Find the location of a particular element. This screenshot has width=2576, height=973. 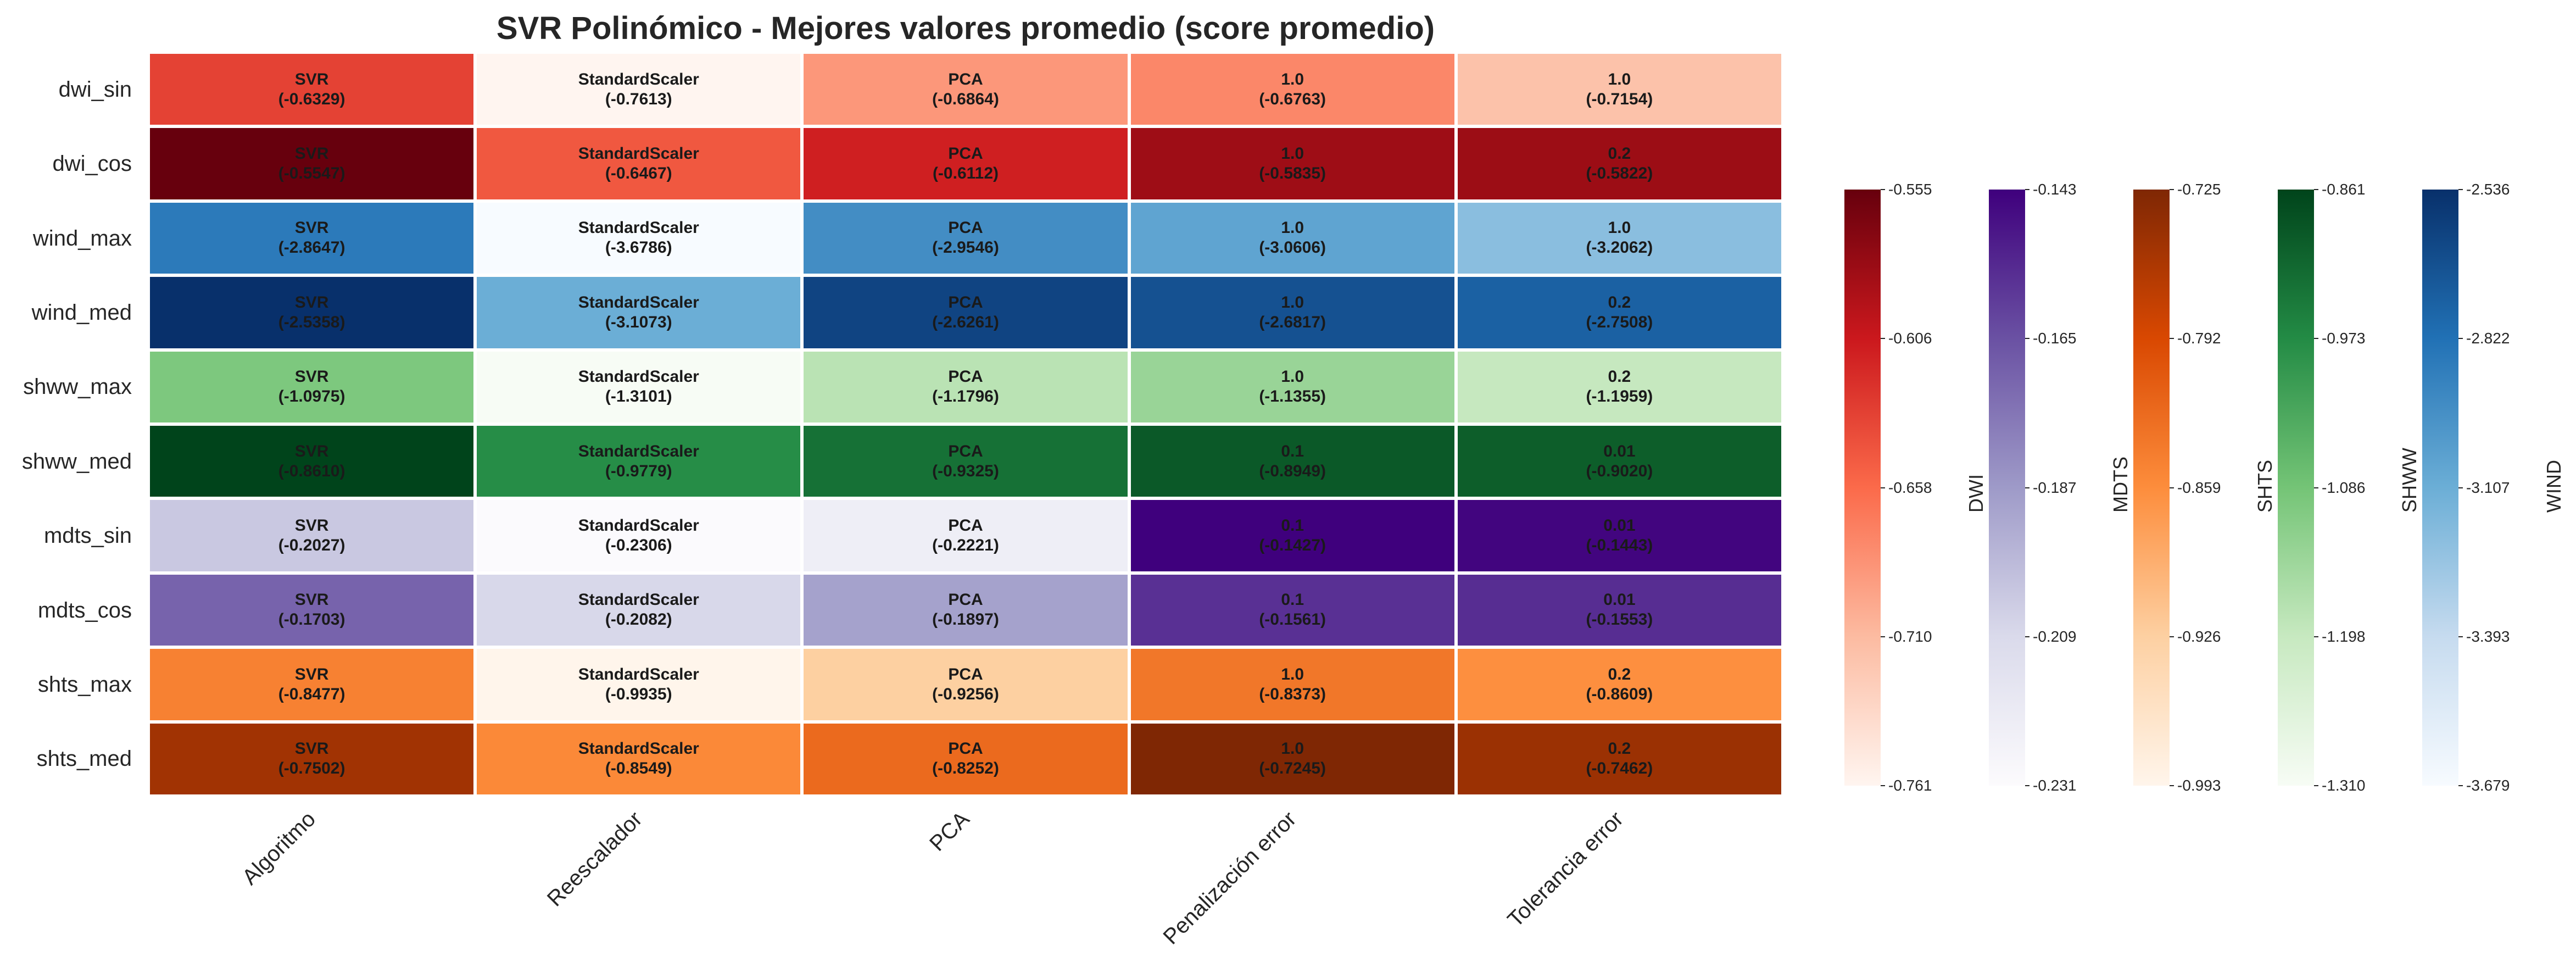

cell-score: (-0.1553) is located at coordinates (1619, 619).